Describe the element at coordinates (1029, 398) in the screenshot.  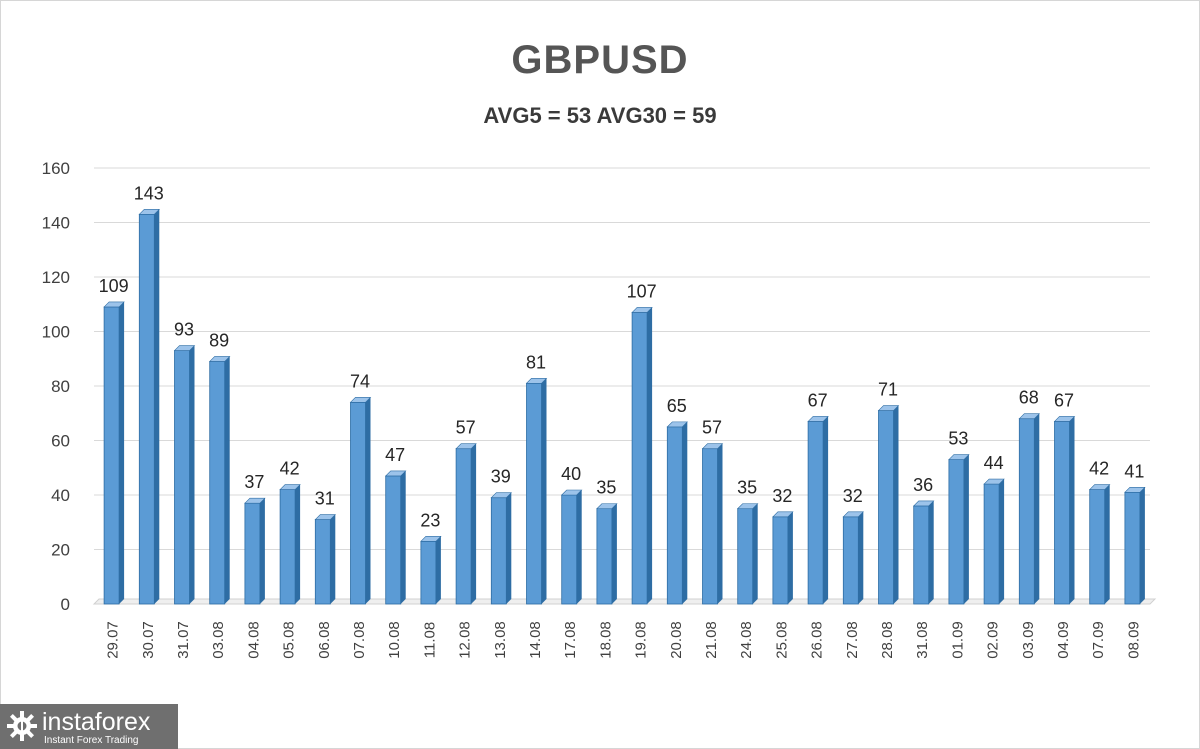
I see `data-label: 68` at that location.